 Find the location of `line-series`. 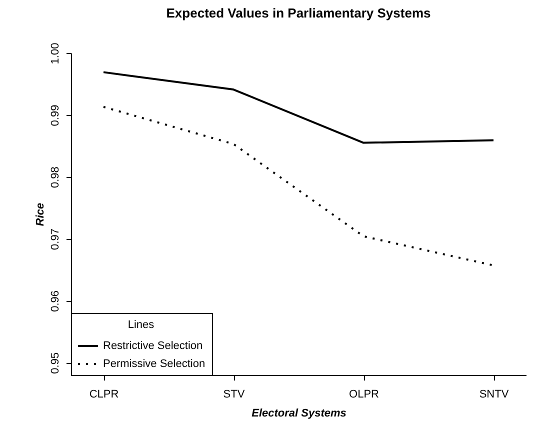

line-series is located at coordinates (298, 107).